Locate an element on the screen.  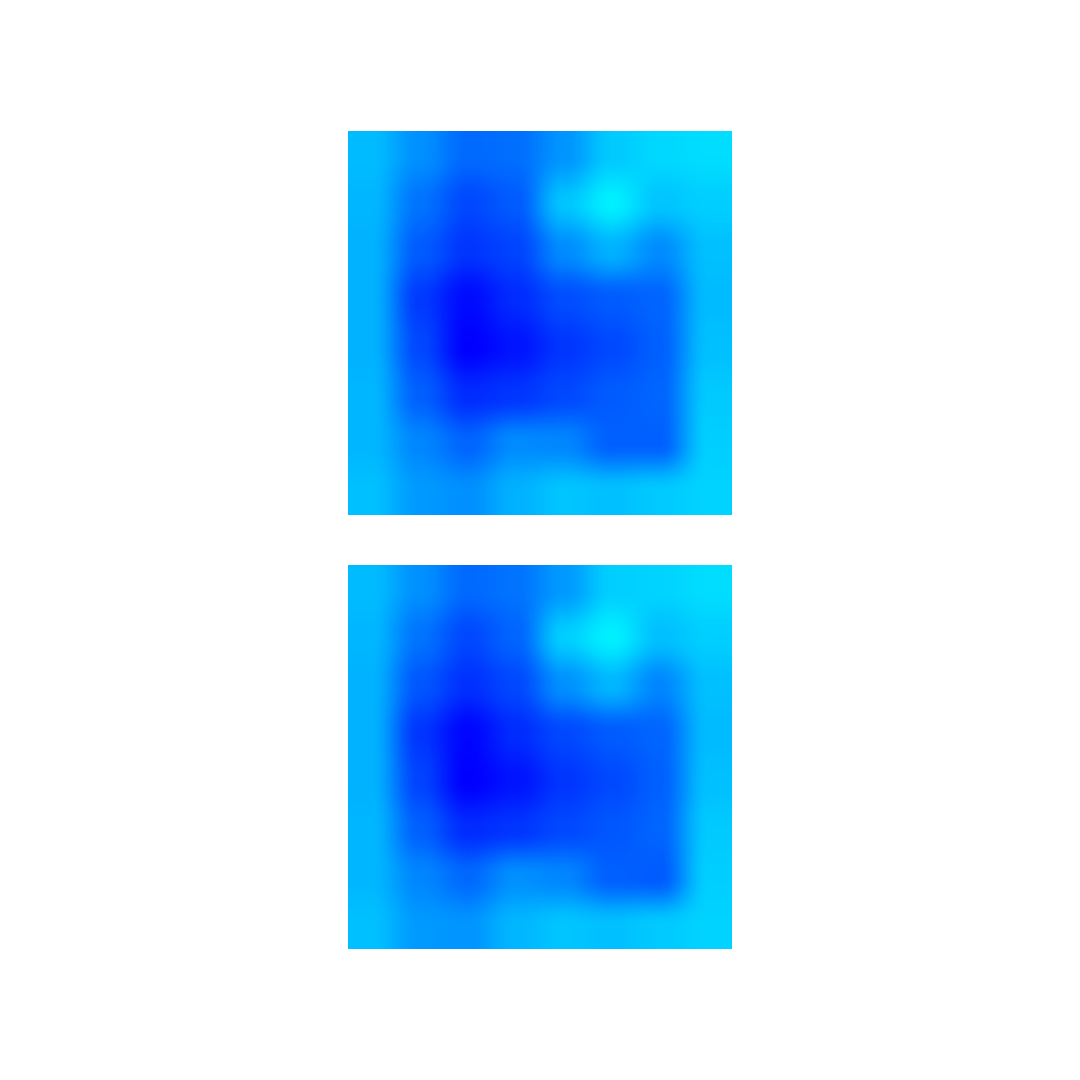
heatmap-bottom is located at coordinates (540, 757).